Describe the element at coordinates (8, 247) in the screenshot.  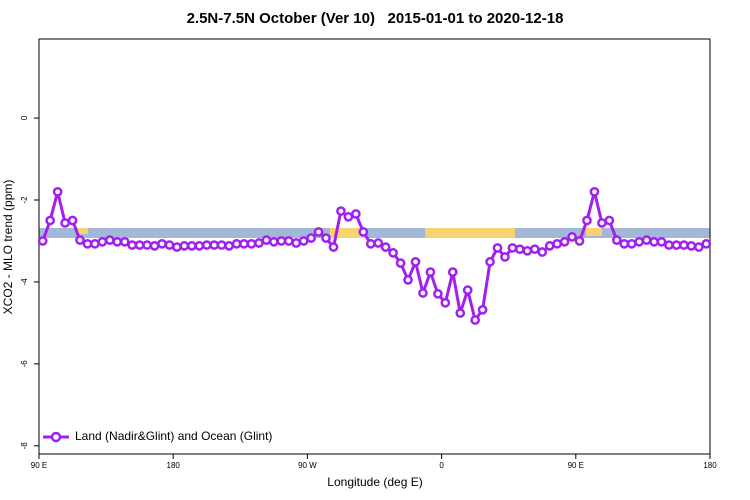
I see `y-axis-label: XCO2 - MLO trend (ppm)` at that location.